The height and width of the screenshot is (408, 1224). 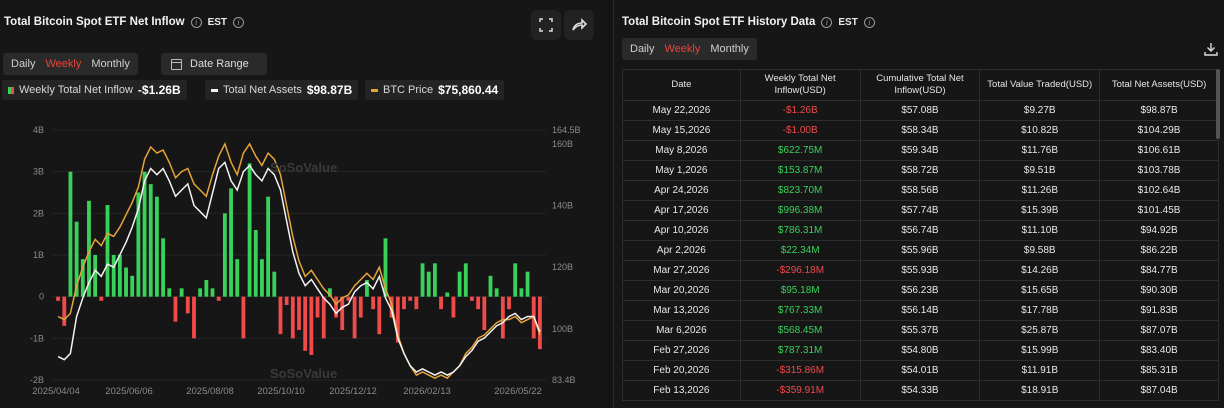 What do you see at coordinates (1159, 330) in the screenshot?
I see `cell-net-assets: $87.07B` at bounding box center [1159, 330].